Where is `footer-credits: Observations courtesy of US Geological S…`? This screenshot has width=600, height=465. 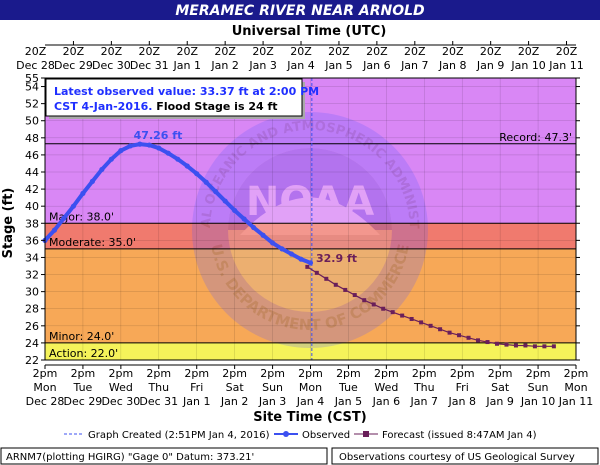 footer-credits: Observations courtesy of US Geological S… is located at coordinates (457, 457).